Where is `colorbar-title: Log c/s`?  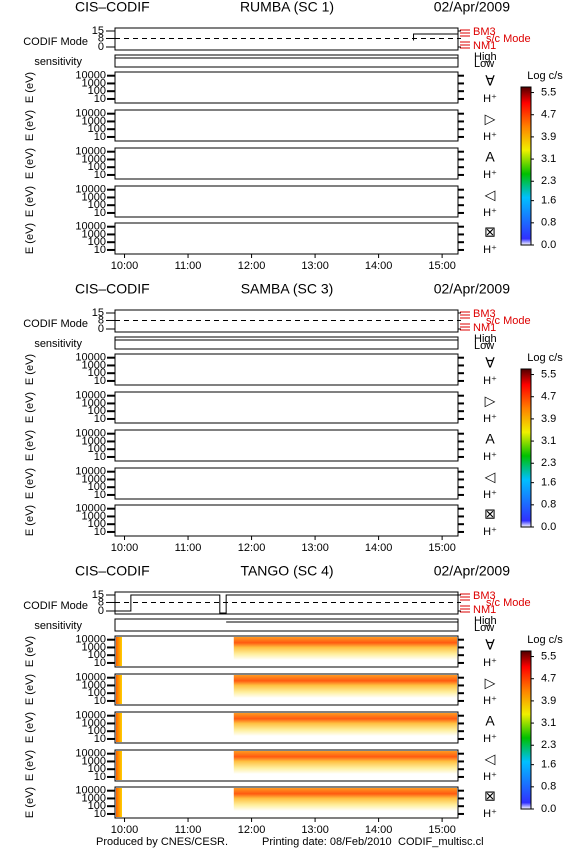
colorbar-title: Log c/s is located at coordinates (545, 640).